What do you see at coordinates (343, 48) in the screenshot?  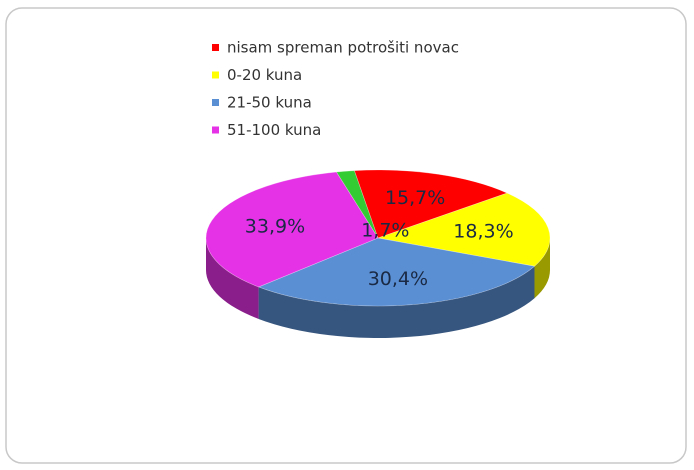 I see `legend-label: nisam spreman potrošiti novac` at bounding box center [343, 48].